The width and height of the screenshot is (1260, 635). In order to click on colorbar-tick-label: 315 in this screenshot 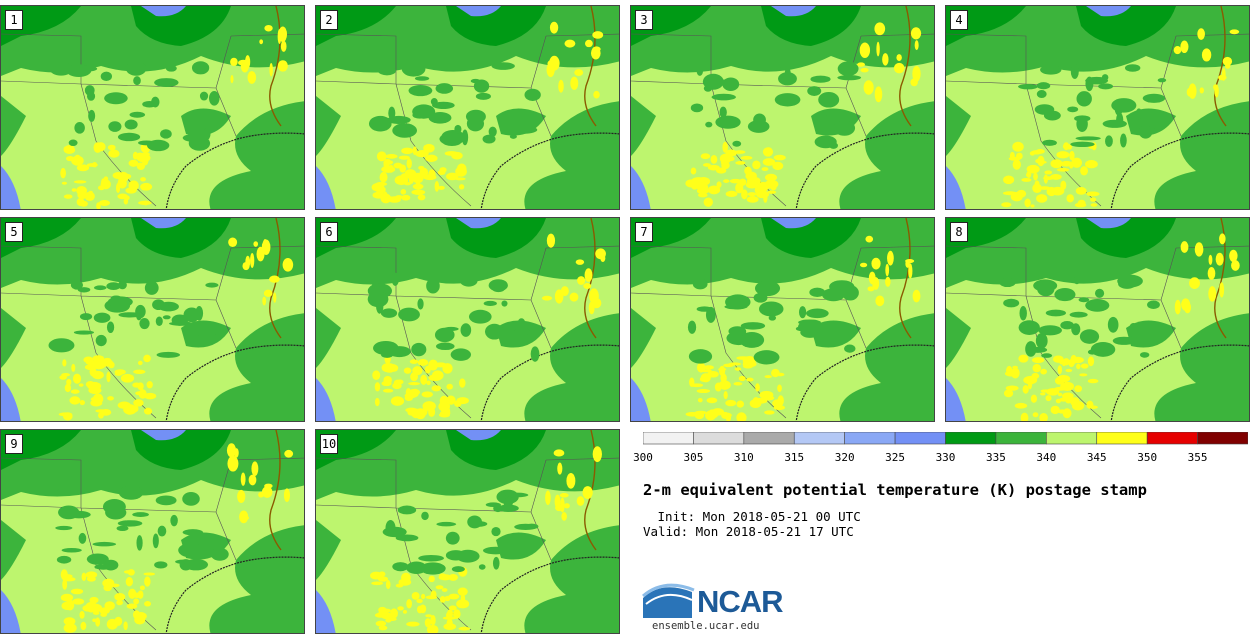, I will do `click(794, 457)`.